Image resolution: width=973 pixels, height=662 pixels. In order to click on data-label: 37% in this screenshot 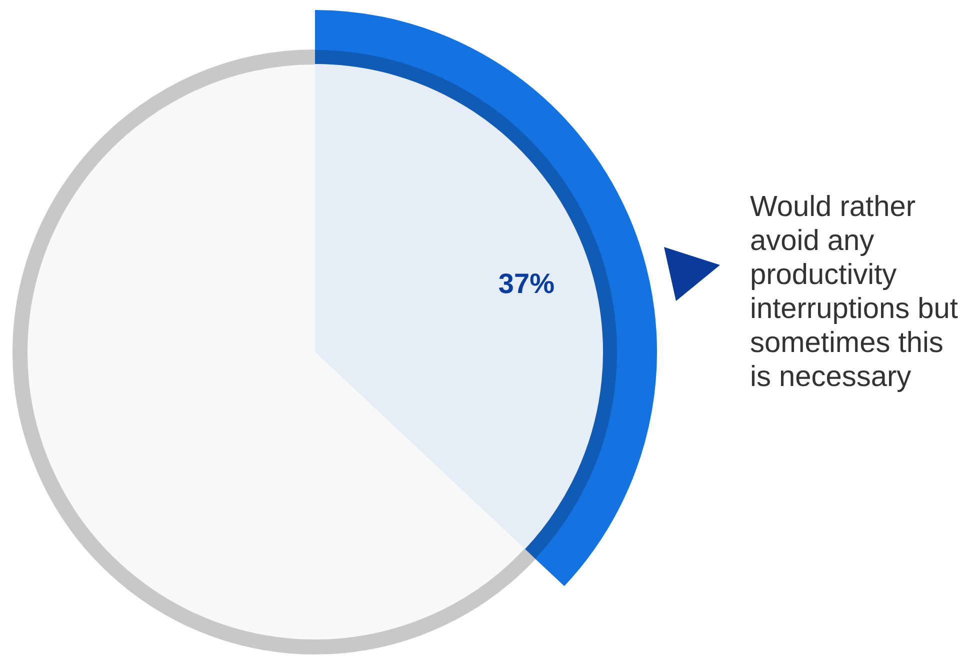, I will do `click(526, 284)`.